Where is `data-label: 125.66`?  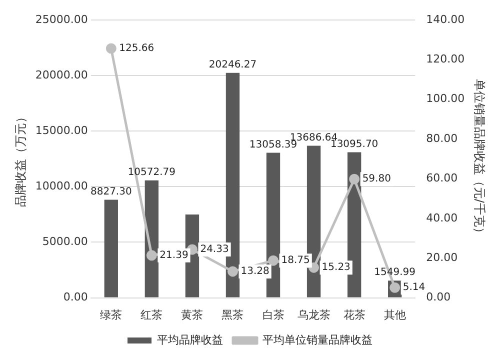
data-label: 125.66 is located at coordinates (136, 48).